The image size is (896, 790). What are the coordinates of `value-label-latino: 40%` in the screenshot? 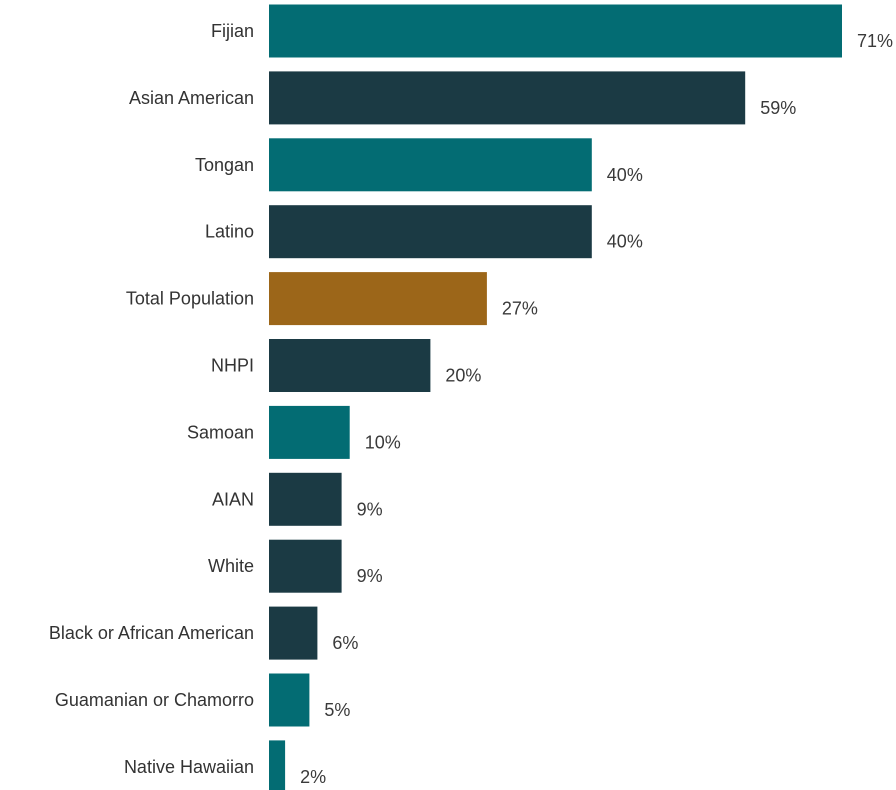 It's located at (625, 242).